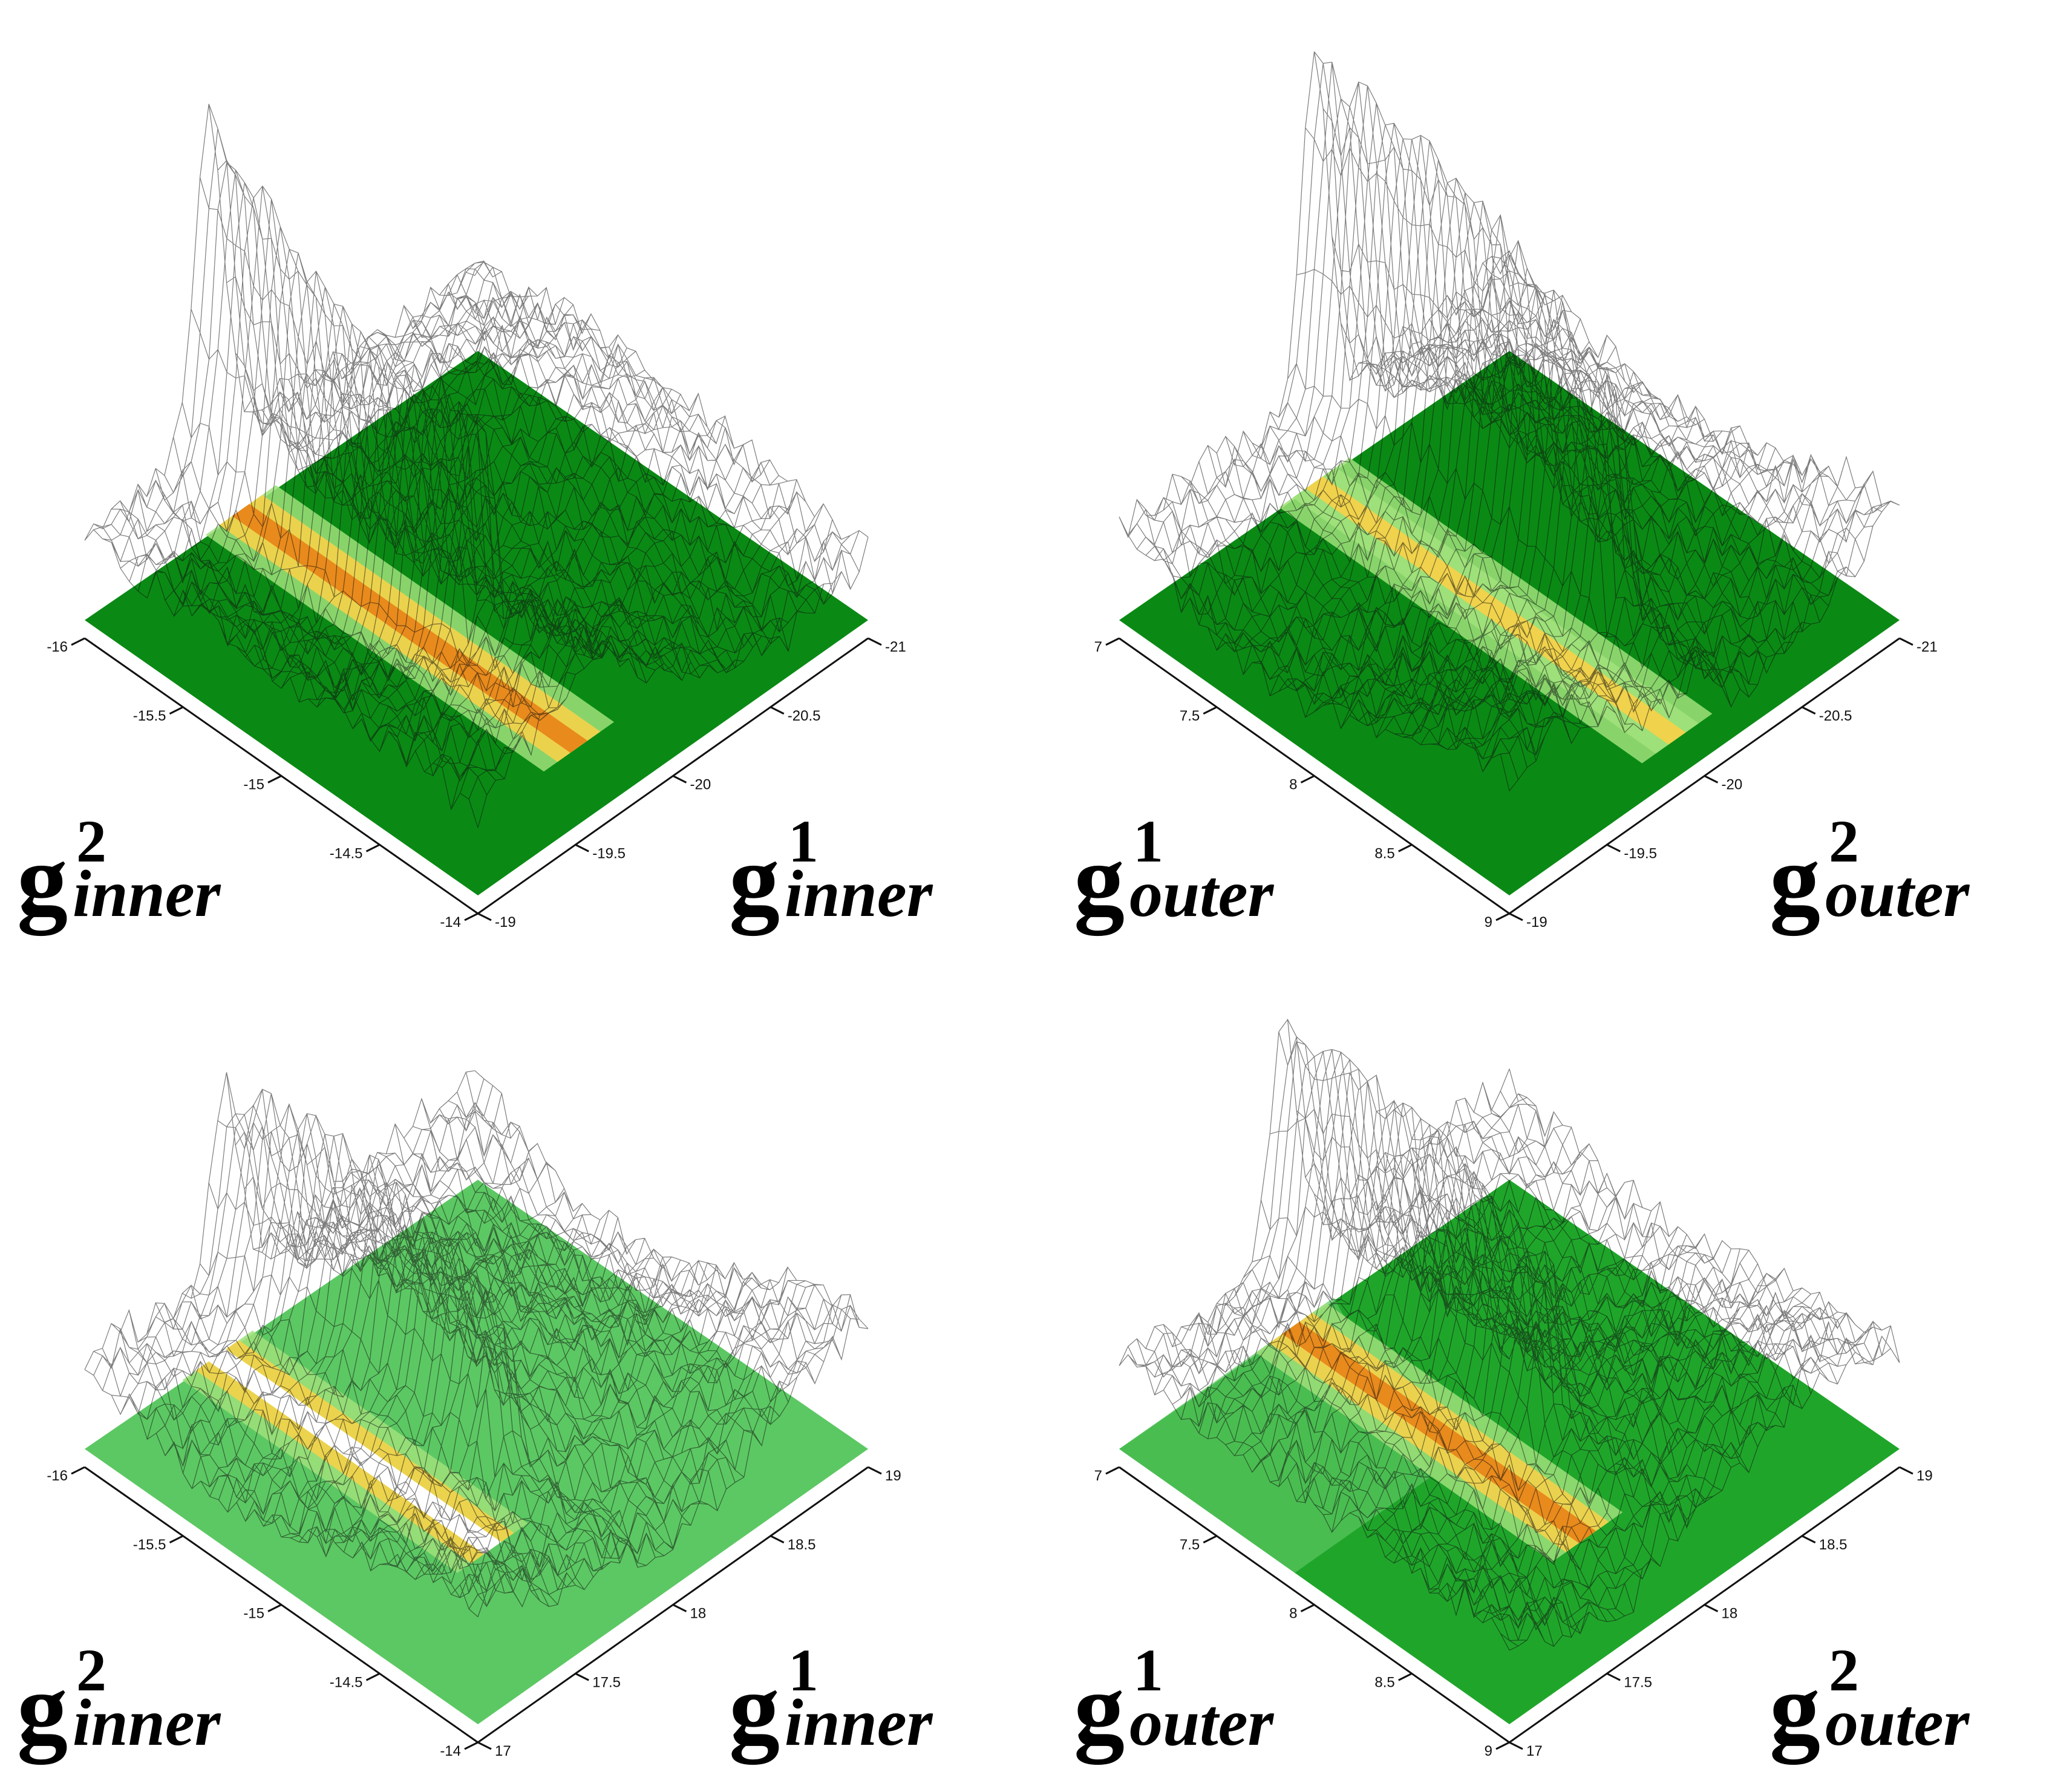  I want to click on axes: -16 -15.5 -15 -14.5 -14 -21 -20.5 -20 -19.5 -19, so click(477, 783).